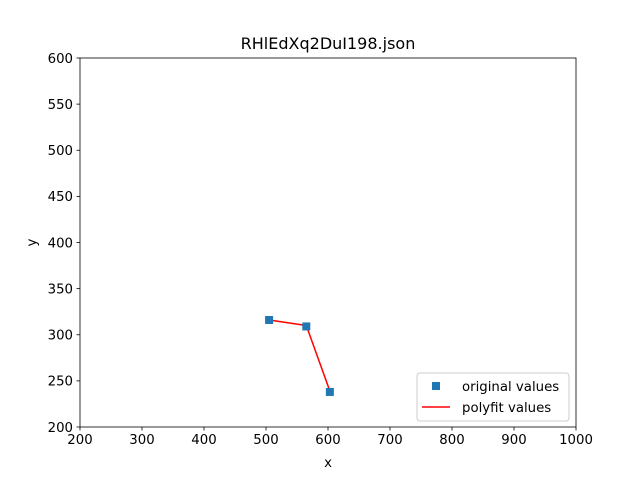 This screenshot has width=640, height=480. What do you see at coordinates (203, 440) in the screenshot?
I see `x-tick-label: 400` at bounding box center [203, 440].